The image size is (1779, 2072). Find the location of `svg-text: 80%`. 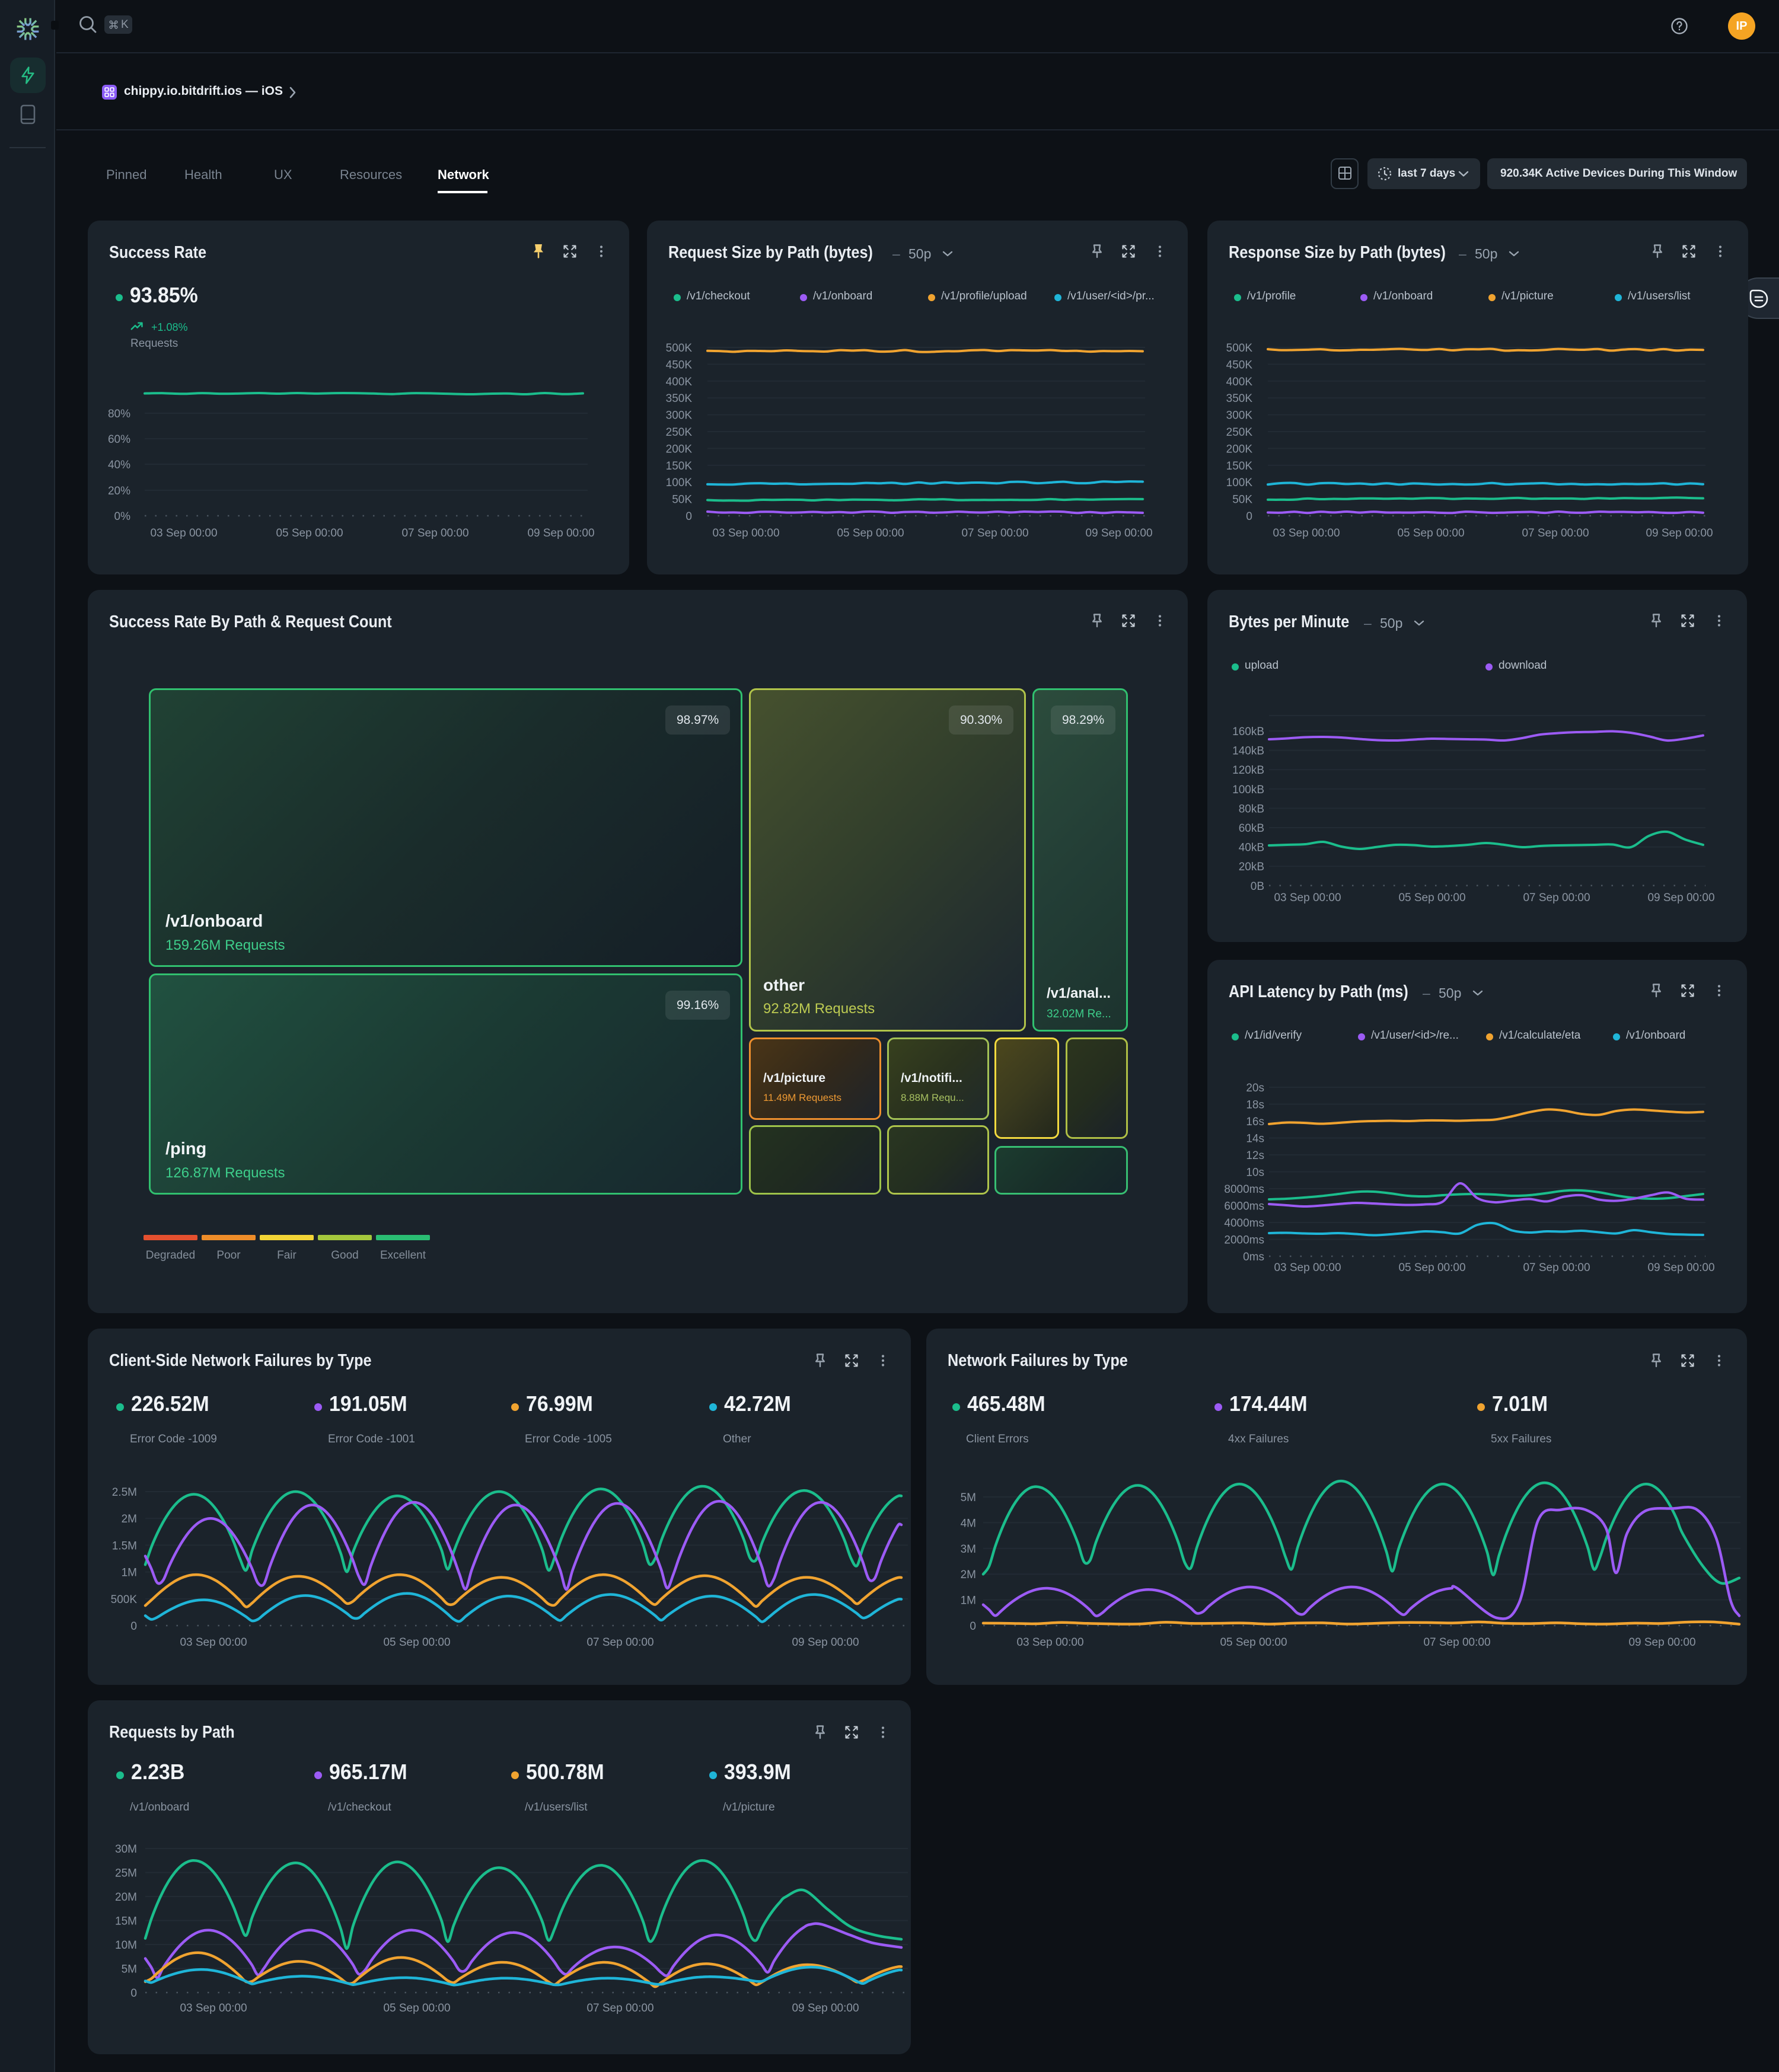

svg-text: 80% is located at coordinates (119, 414).